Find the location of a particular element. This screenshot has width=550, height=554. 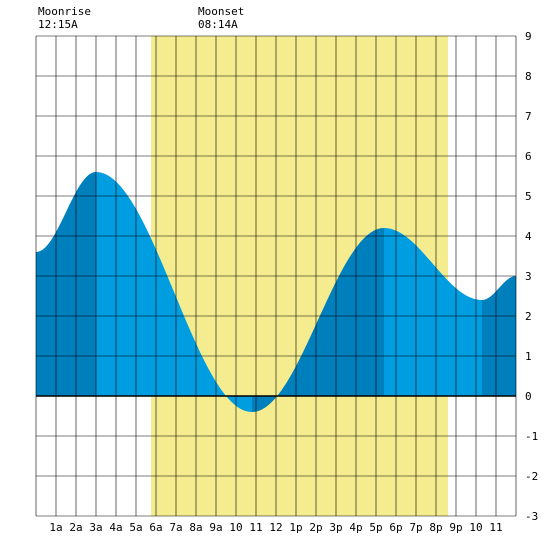

y-tick-label: 4 is located at coordinates (528, 236).